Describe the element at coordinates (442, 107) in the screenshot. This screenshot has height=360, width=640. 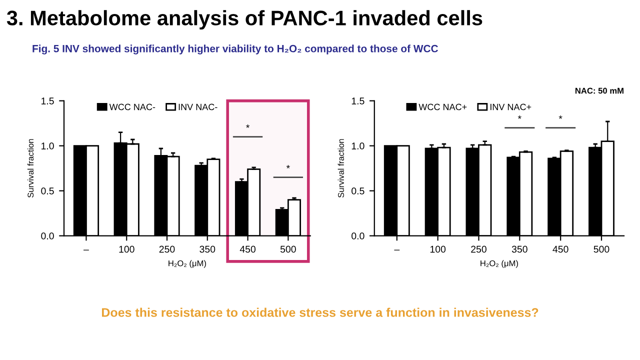
I see `legend-label: WCC NAC+` at that location.